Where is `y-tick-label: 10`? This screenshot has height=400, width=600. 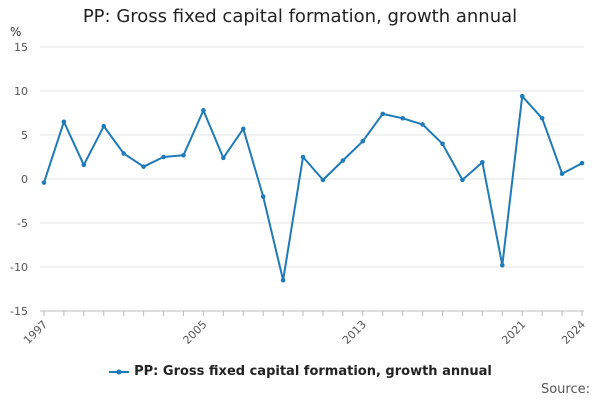
y-tick-label: 10 is located at coordinates (21, 91).